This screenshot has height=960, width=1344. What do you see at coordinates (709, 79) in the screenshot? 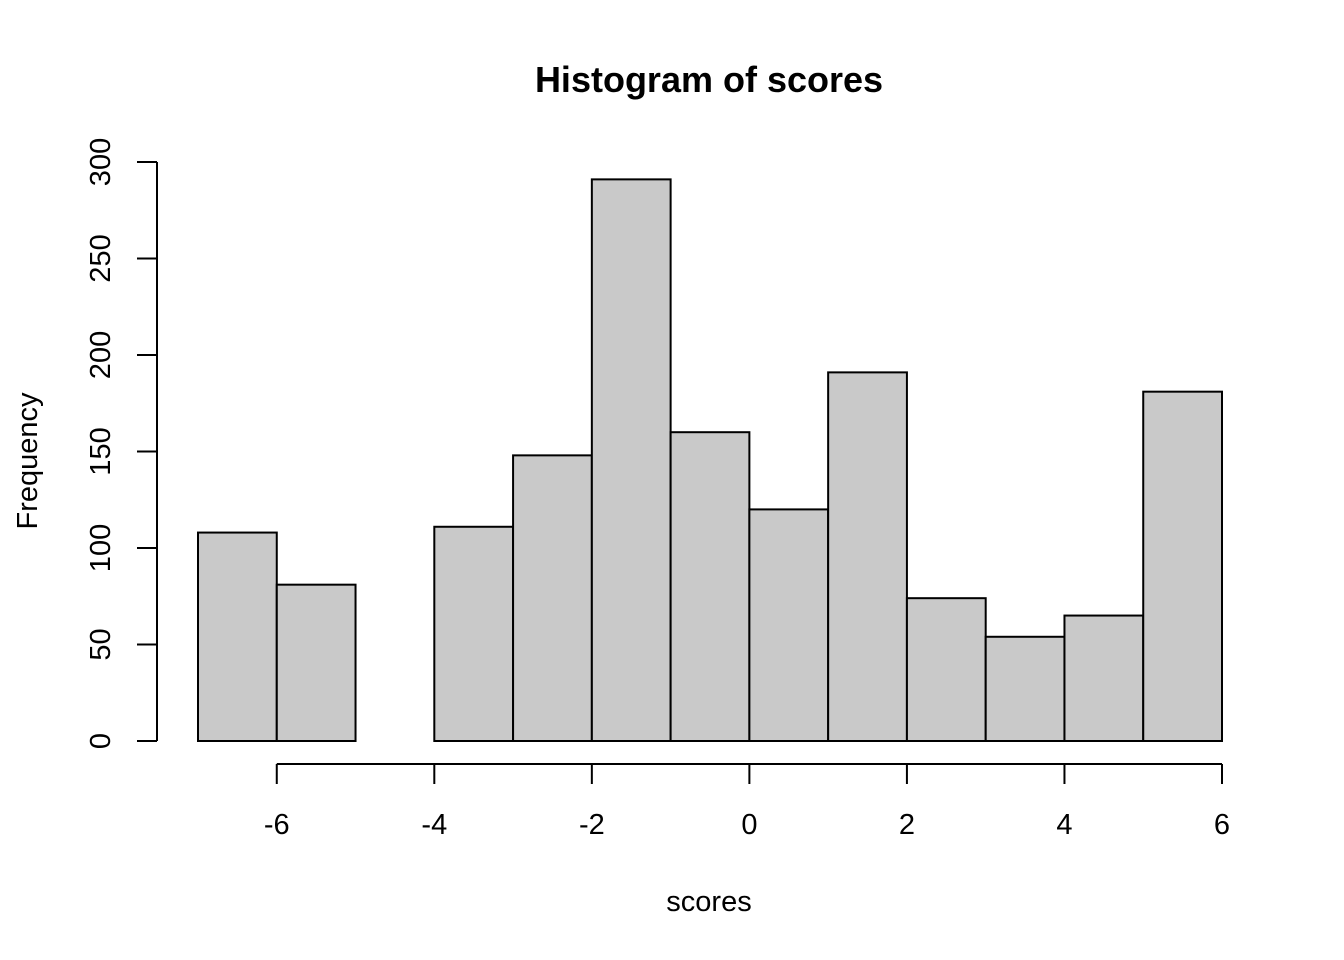
I see `chart-title: Histogram of scores` at bounding box center [709, 79].